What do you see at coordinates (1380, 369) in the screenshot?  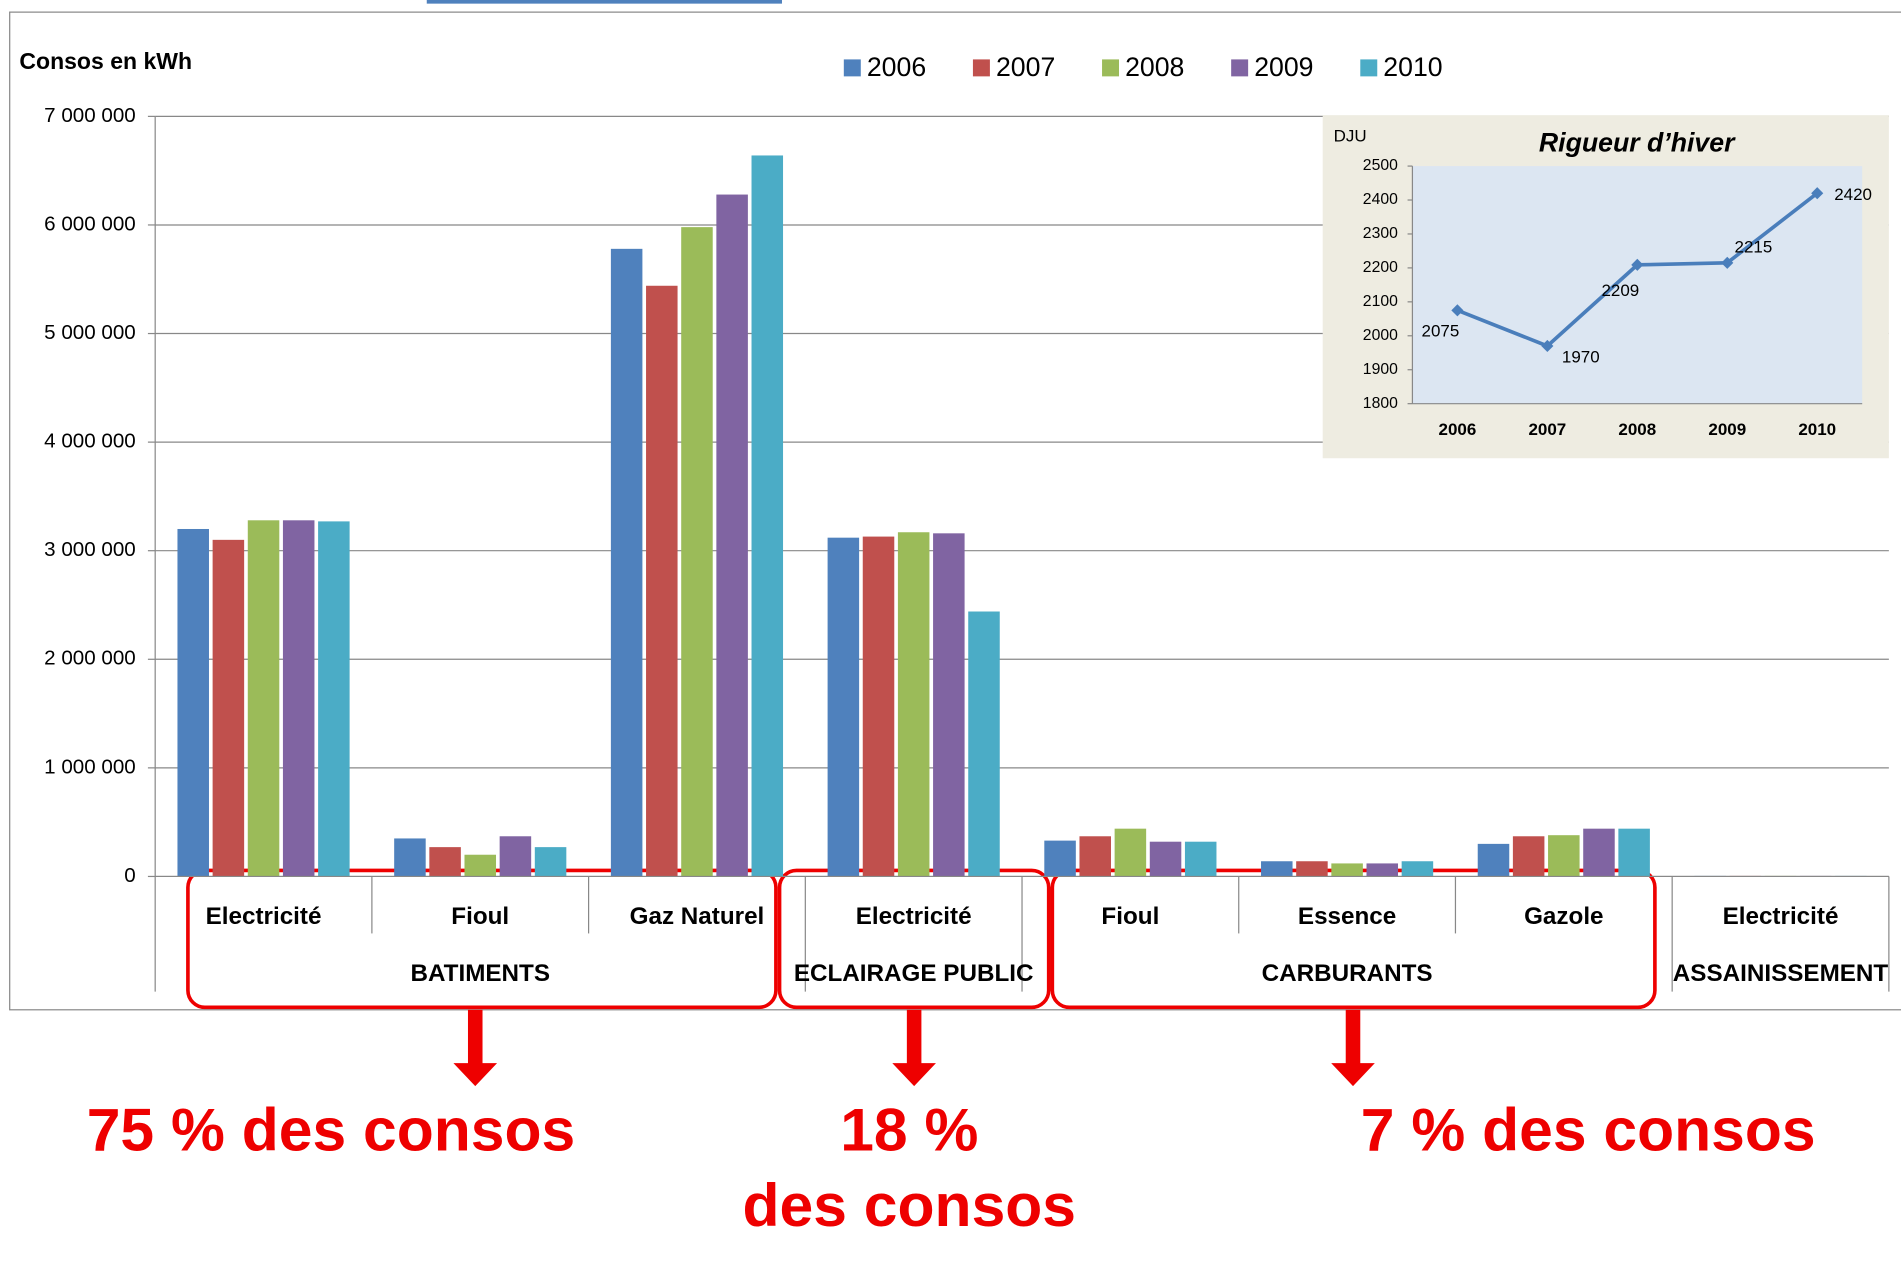 I see `y-tick-label: 1900` at bounding box center [1380, 369].